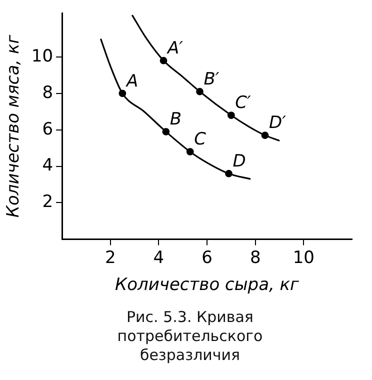  I want to click on annotation: D, so click(239, 162).